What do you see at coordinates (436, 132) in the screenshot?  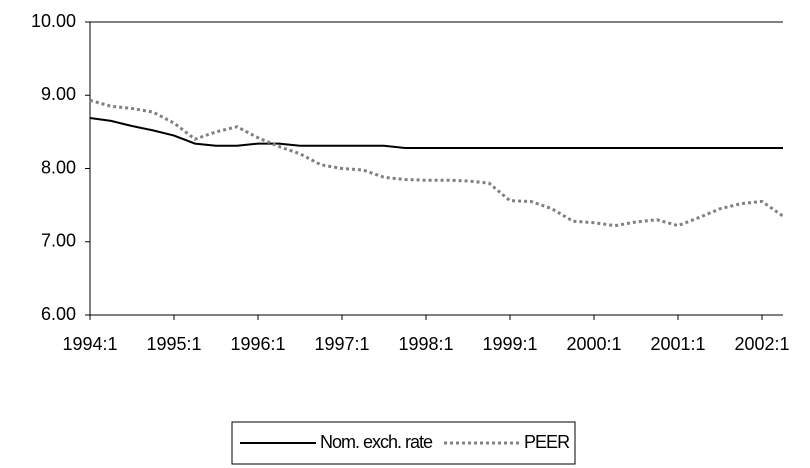 I see `series-line` at bounding box center [436, 132].